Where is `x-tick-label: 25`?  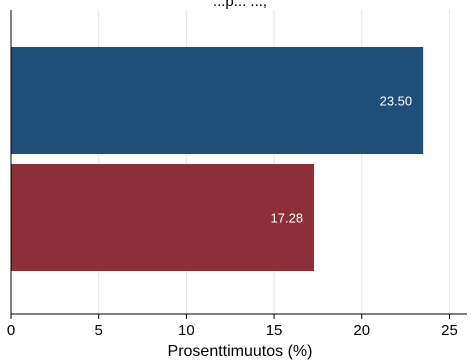 x-tick-label: 25 is located at coordinates (449, 330).